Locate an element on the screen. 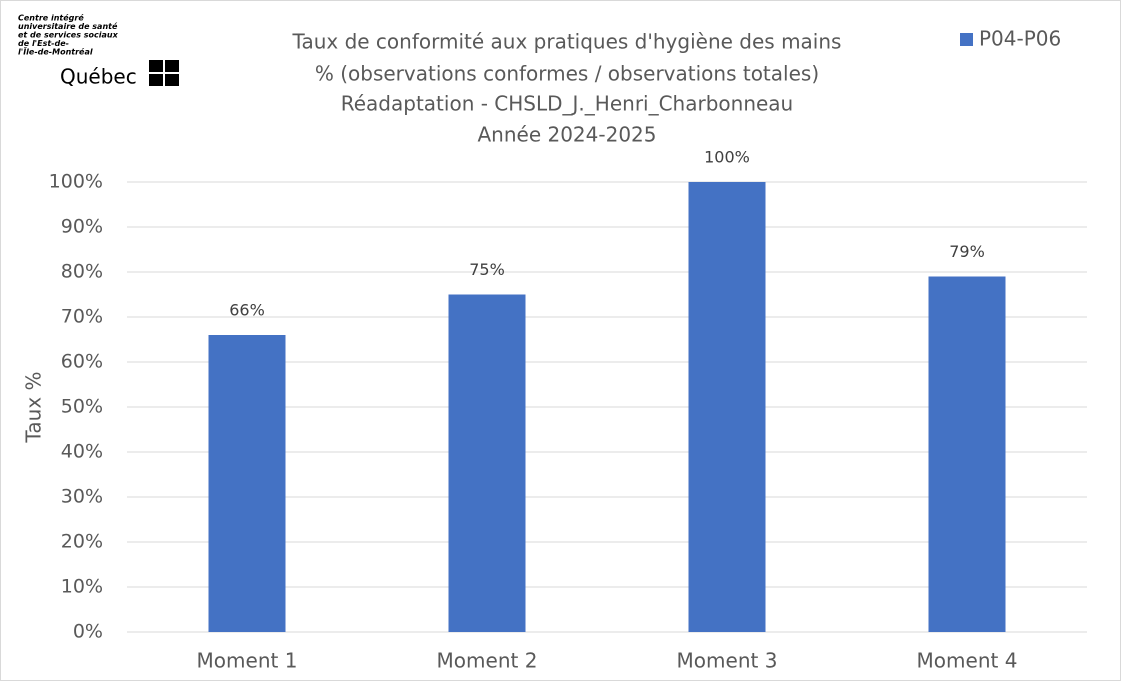  y-tick-label: 40% is located at coordinates (82, 452).